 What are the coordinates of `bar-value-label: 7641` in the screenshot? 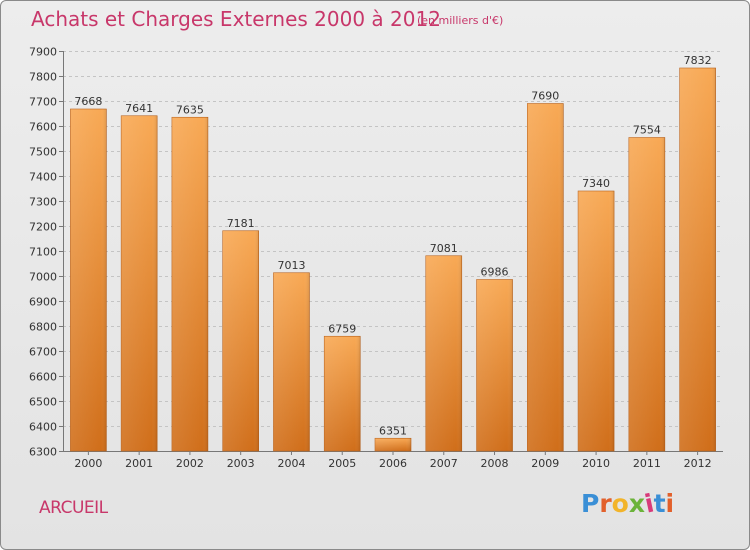 It's located at (139, 108).